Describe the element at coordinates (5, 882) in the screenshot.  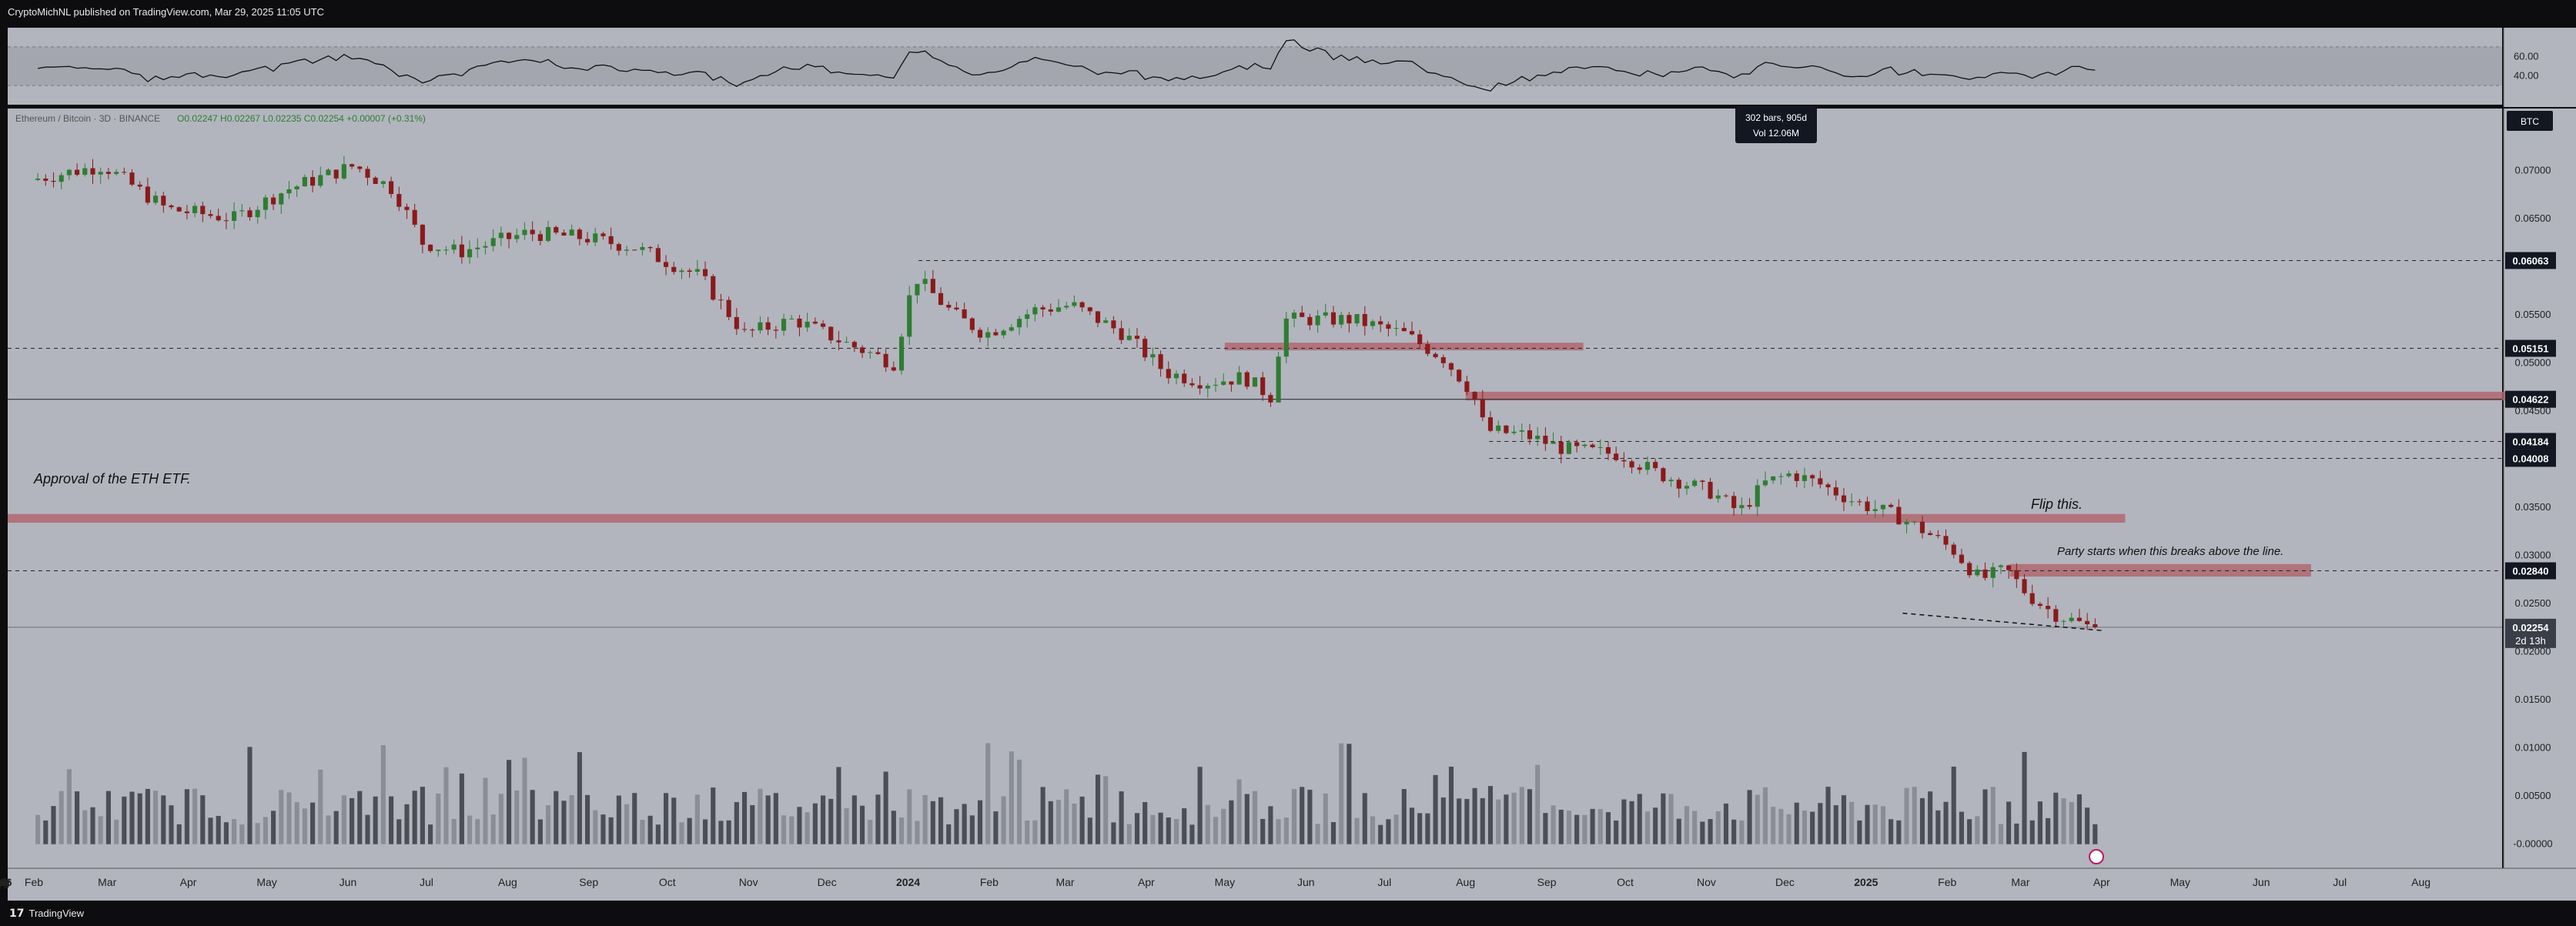
I see `time-tick-label: Aug` at that location.